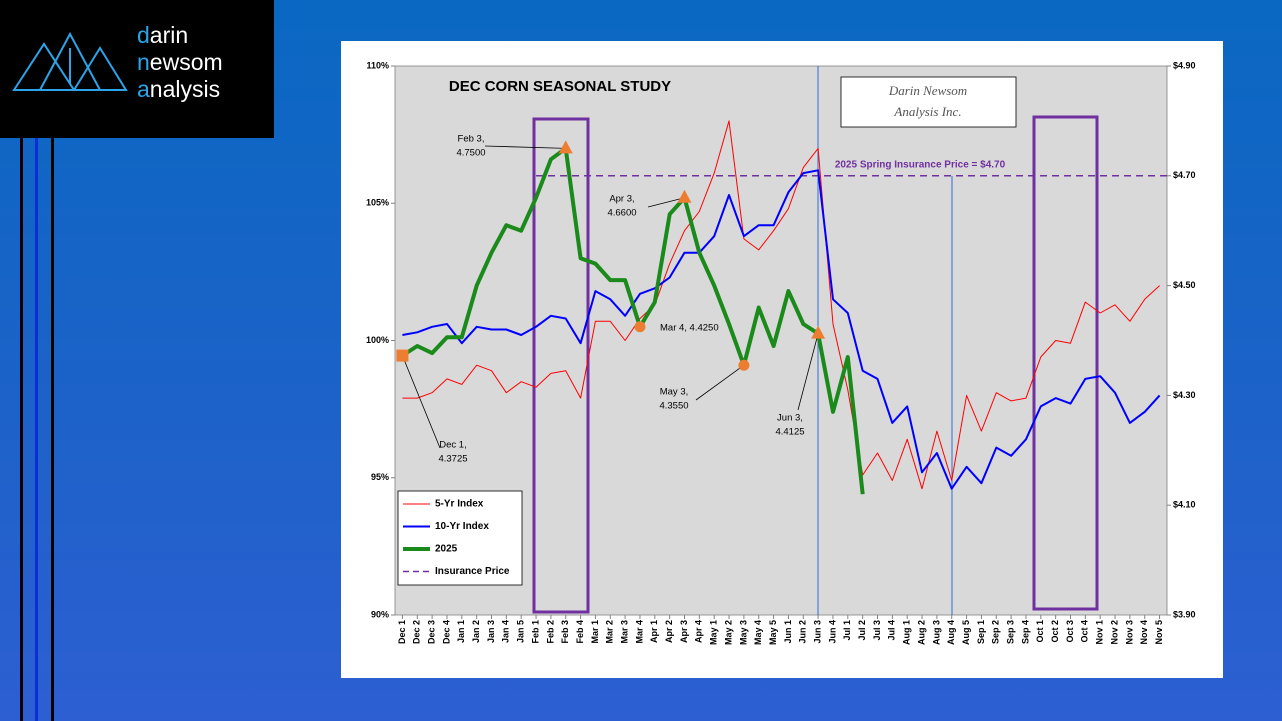  Describe the element at coordinates (1129, 632) in the screenshot. I see `x-tick-label: Nov 3` at that location.